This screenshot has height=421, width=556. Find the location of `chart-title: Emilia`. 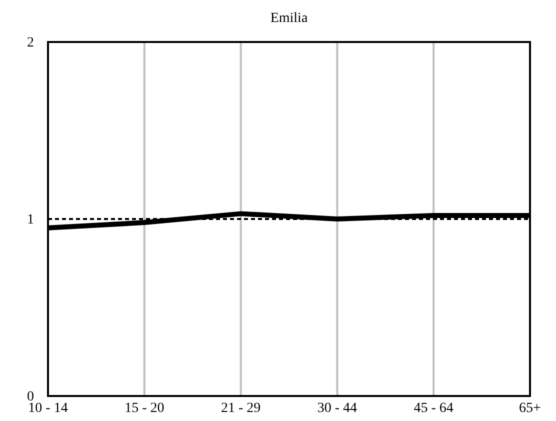

chart-title: Emilia is located at coordinates (289, 18).